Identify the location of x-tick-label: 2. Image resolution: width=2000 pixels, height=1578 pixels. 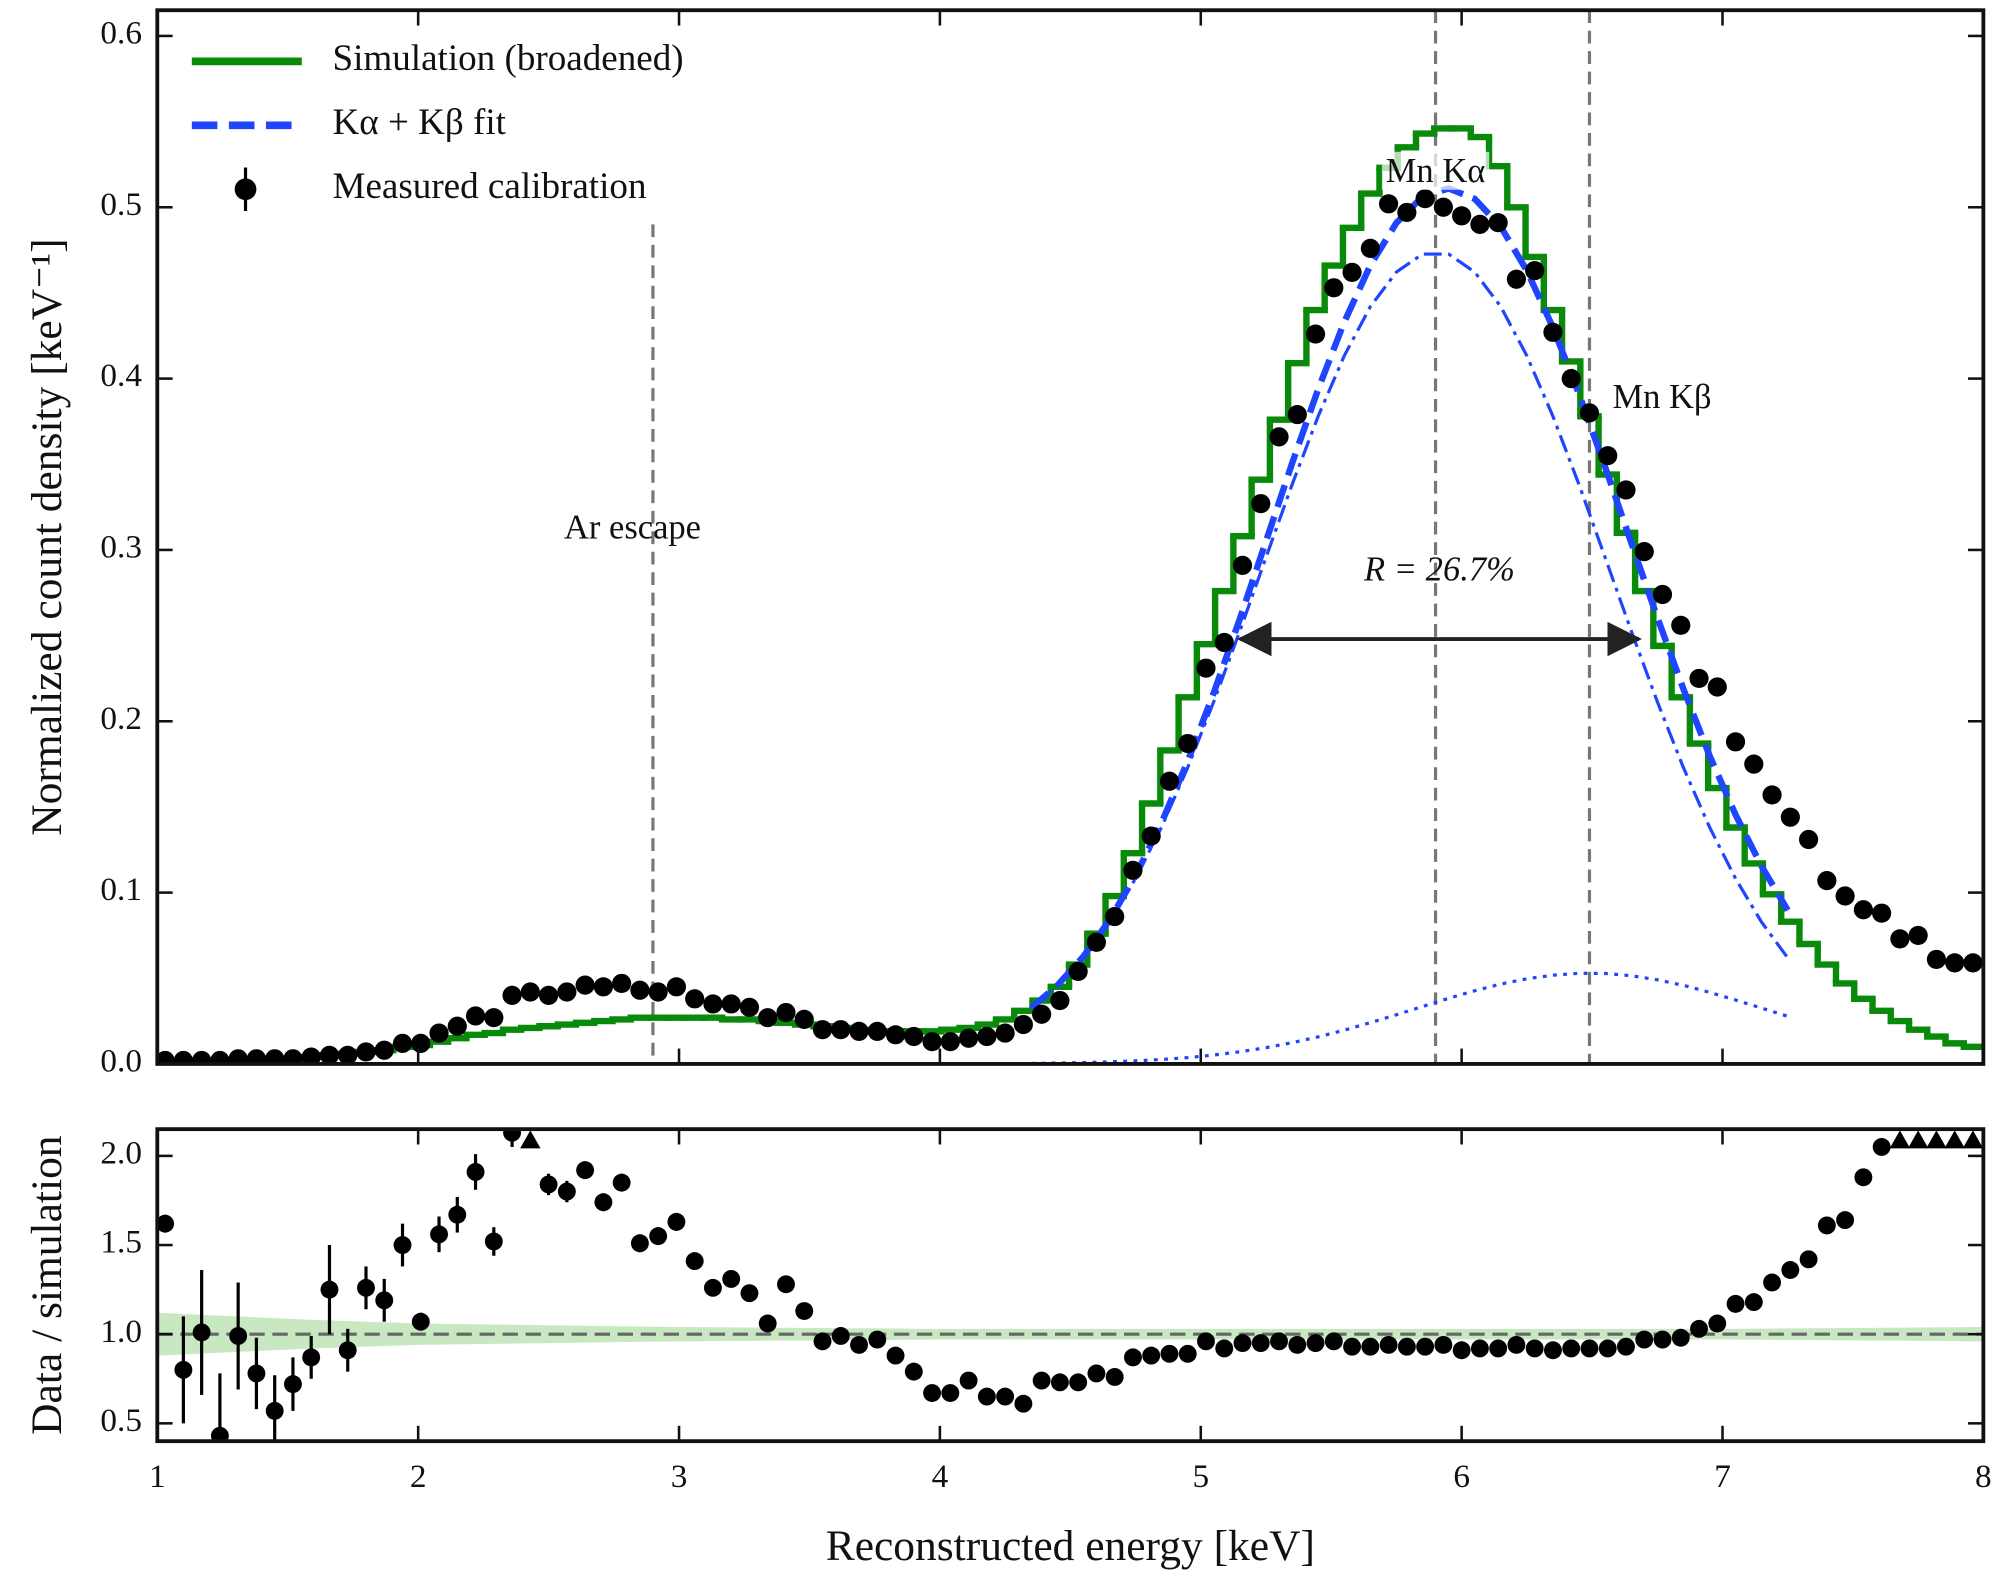
(418, 1476).